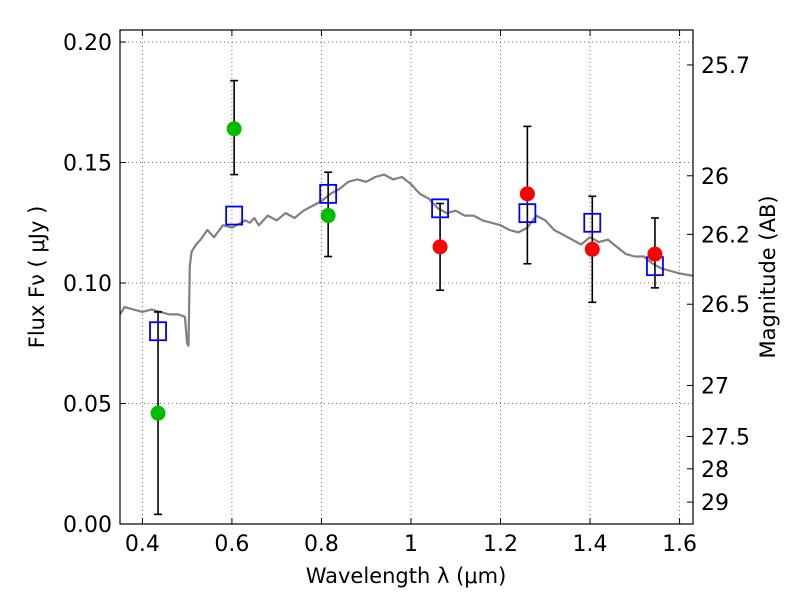  Describe the element at coordinates (725, 235) in the screenshot. I see `y2-tick-label: 26.2` at that location.